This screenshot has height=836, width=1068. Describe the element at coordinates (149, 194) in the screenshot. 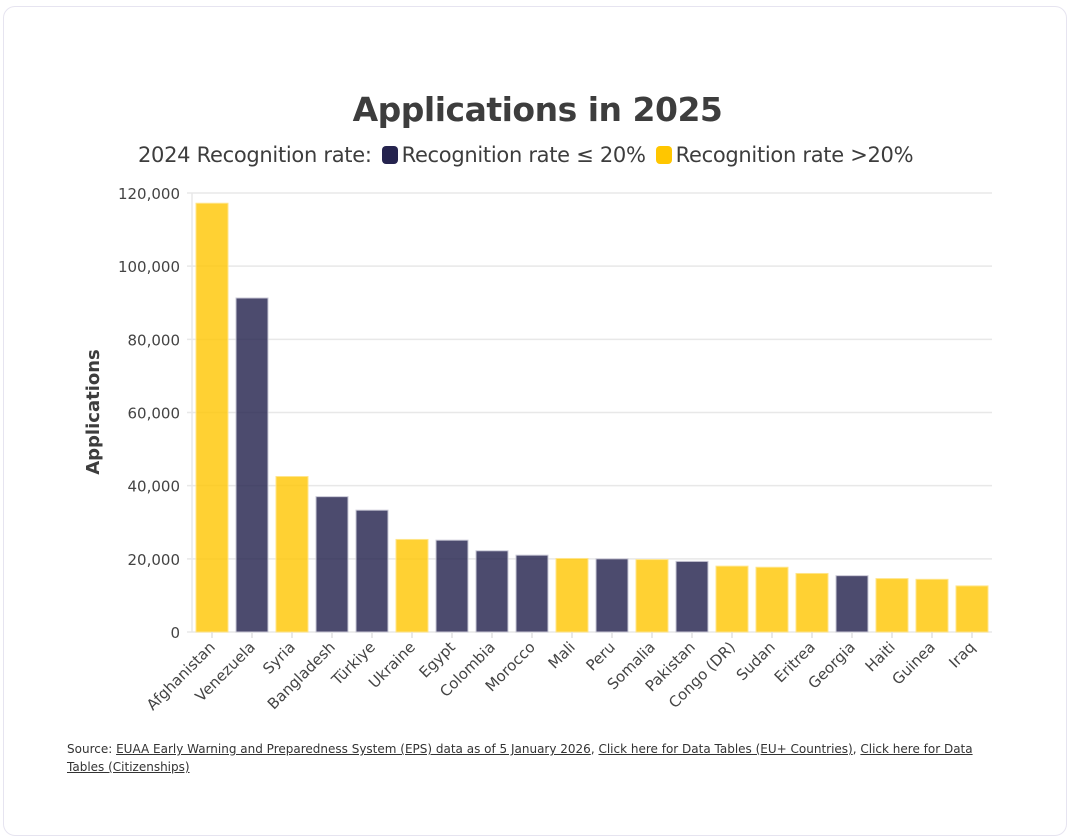

I see `y-tick-label: 120,000` at that location.